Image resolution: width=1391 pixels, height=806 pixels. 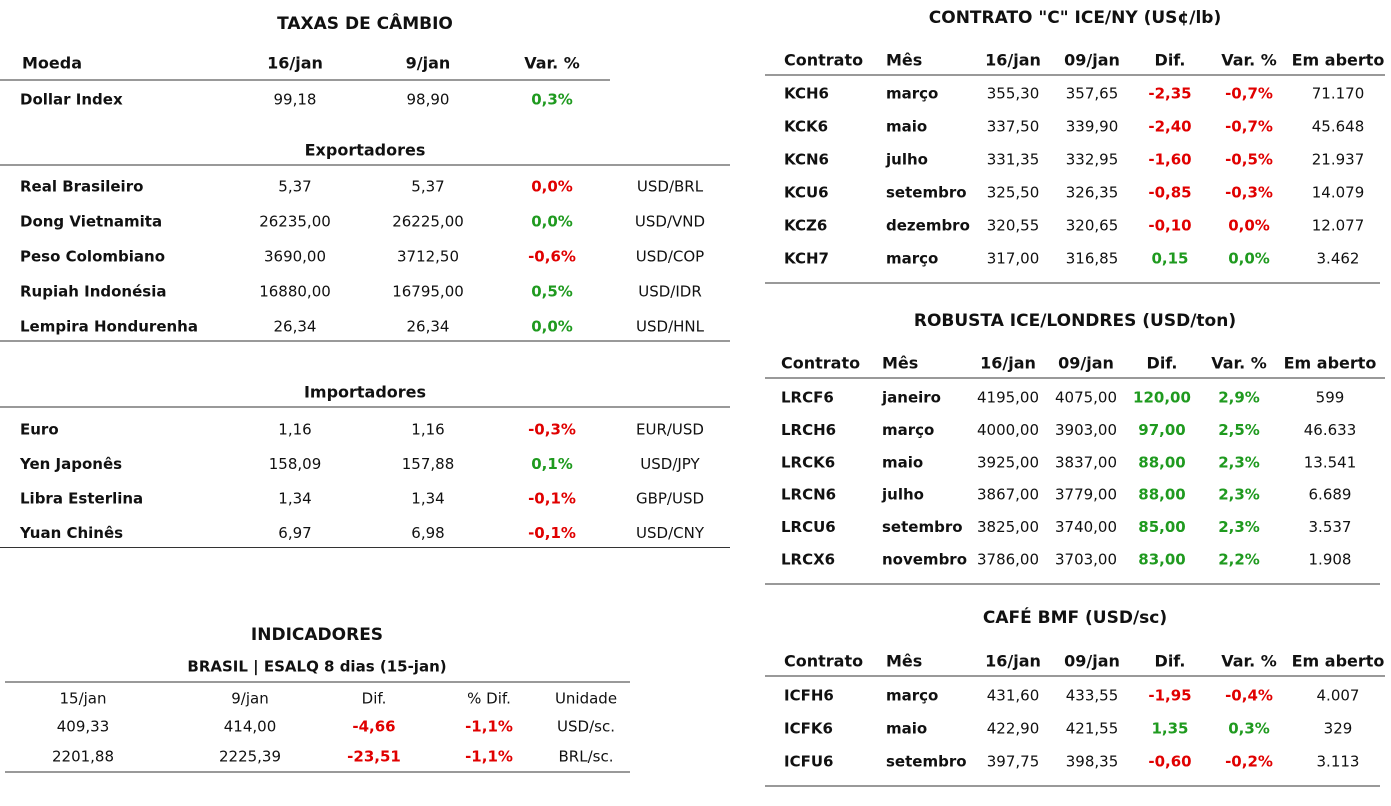 I want to click on cell: 0,5%, so click(x=552, y=292).